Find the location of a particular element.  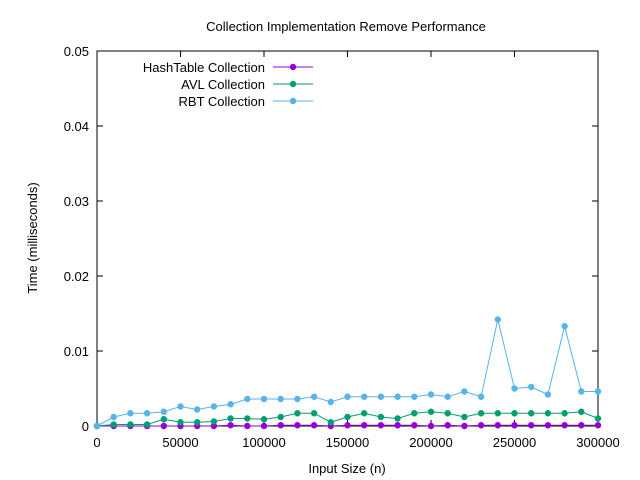

y-tick-label: 0.01 is located at coordinates (76, 351).